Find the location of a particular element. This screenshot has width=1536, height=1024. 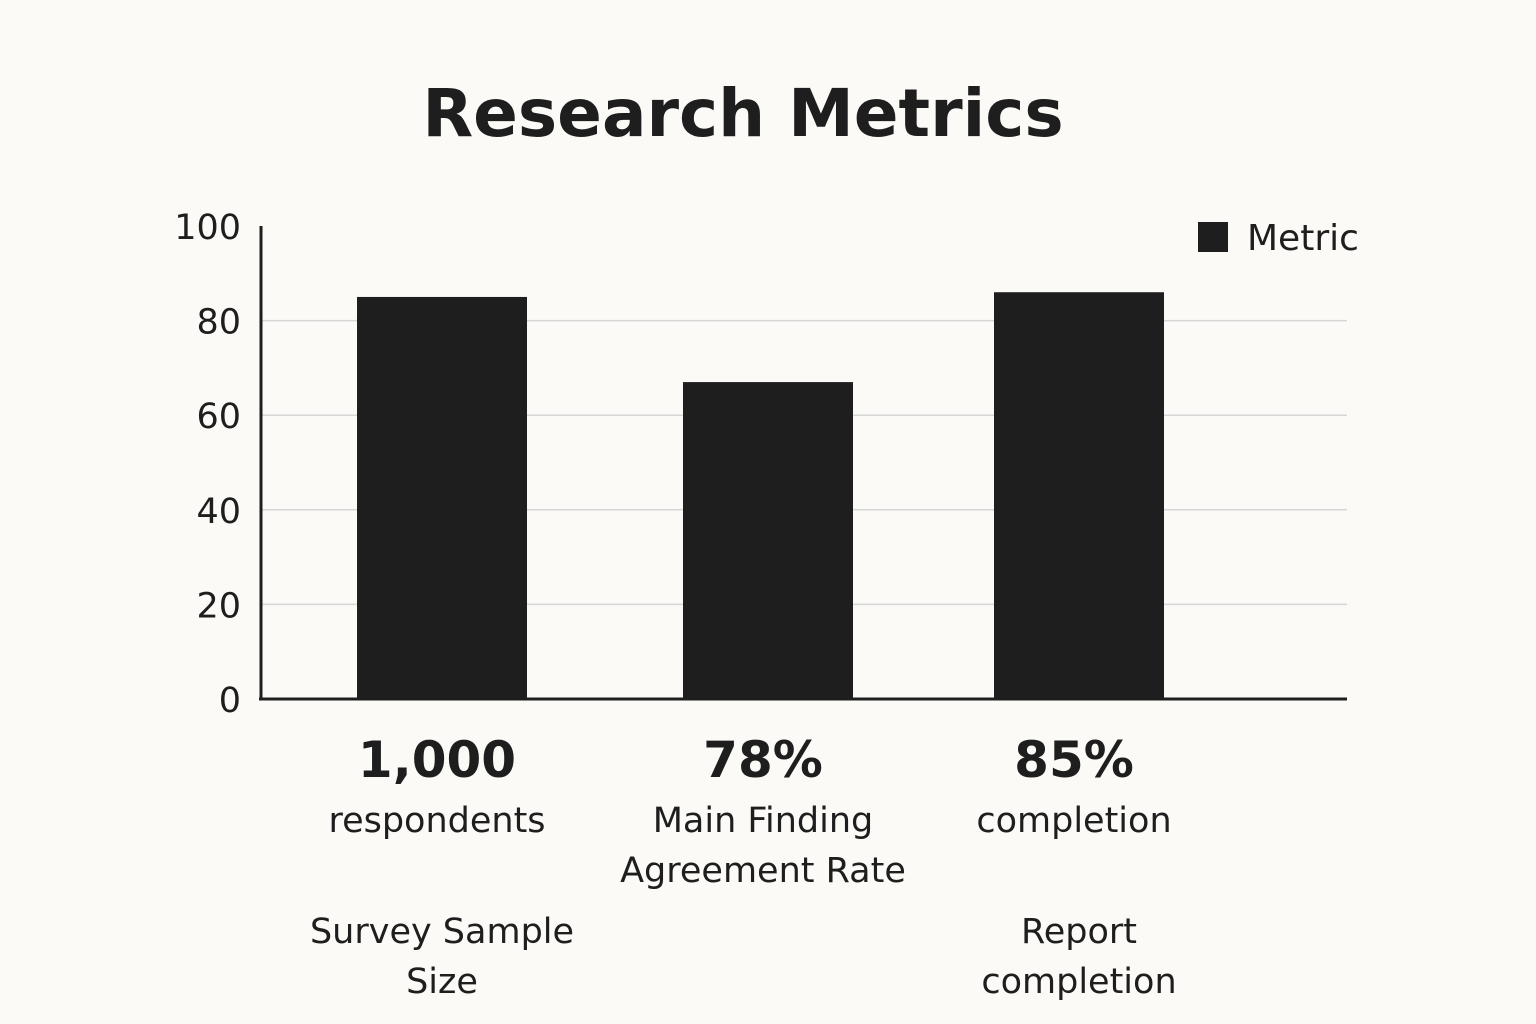

y-tick-label: 60 is located at coordinates (218, 417).